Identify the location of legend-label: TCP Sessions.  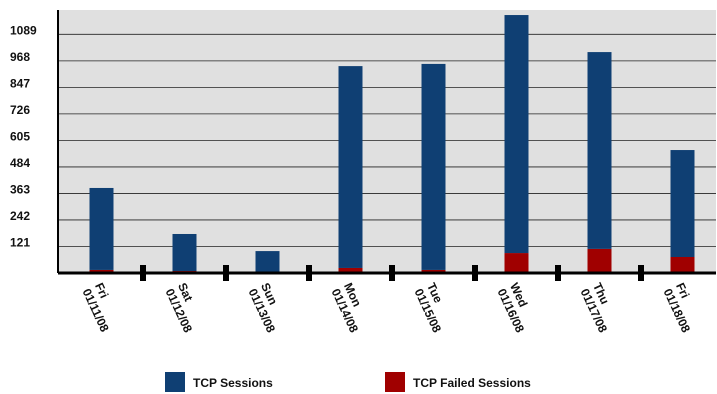
(233, 383).